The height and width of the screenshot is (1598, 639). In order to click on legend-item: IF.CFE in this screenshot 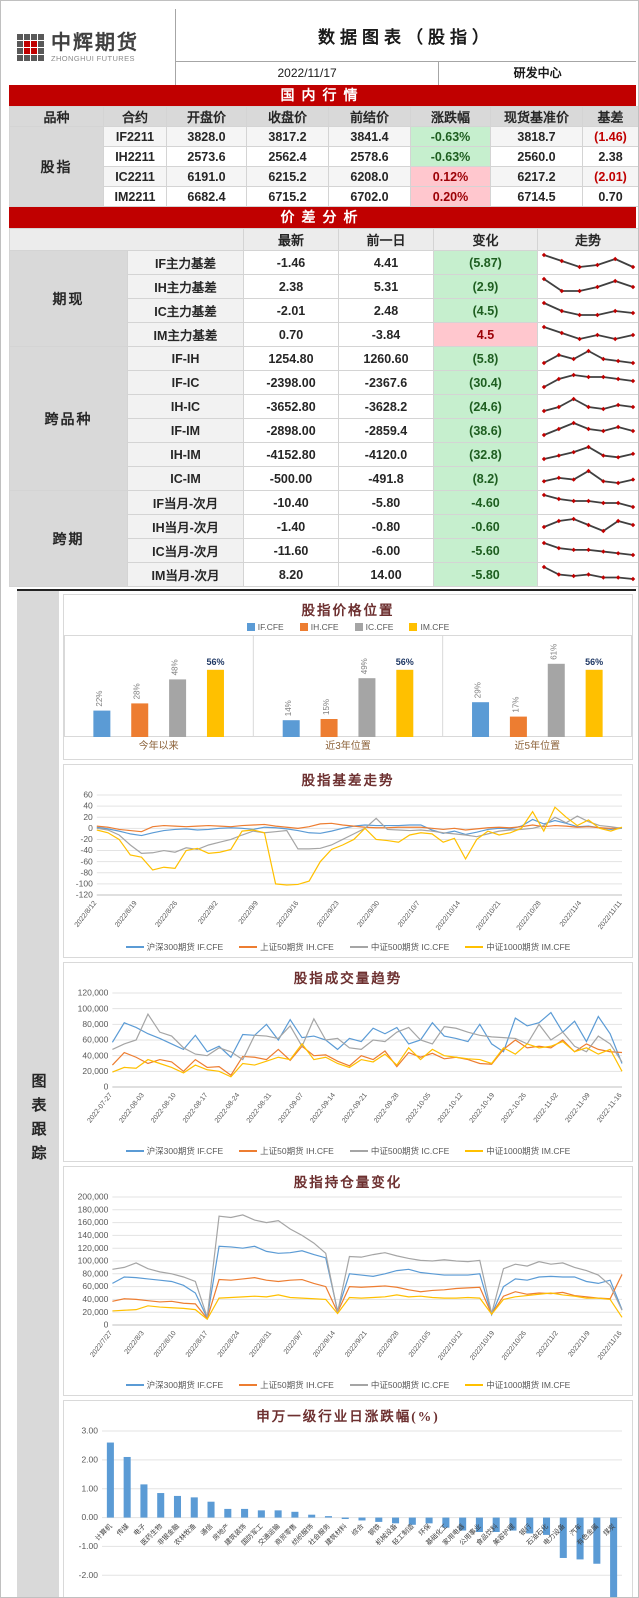, I will do `click(265, 627)`.